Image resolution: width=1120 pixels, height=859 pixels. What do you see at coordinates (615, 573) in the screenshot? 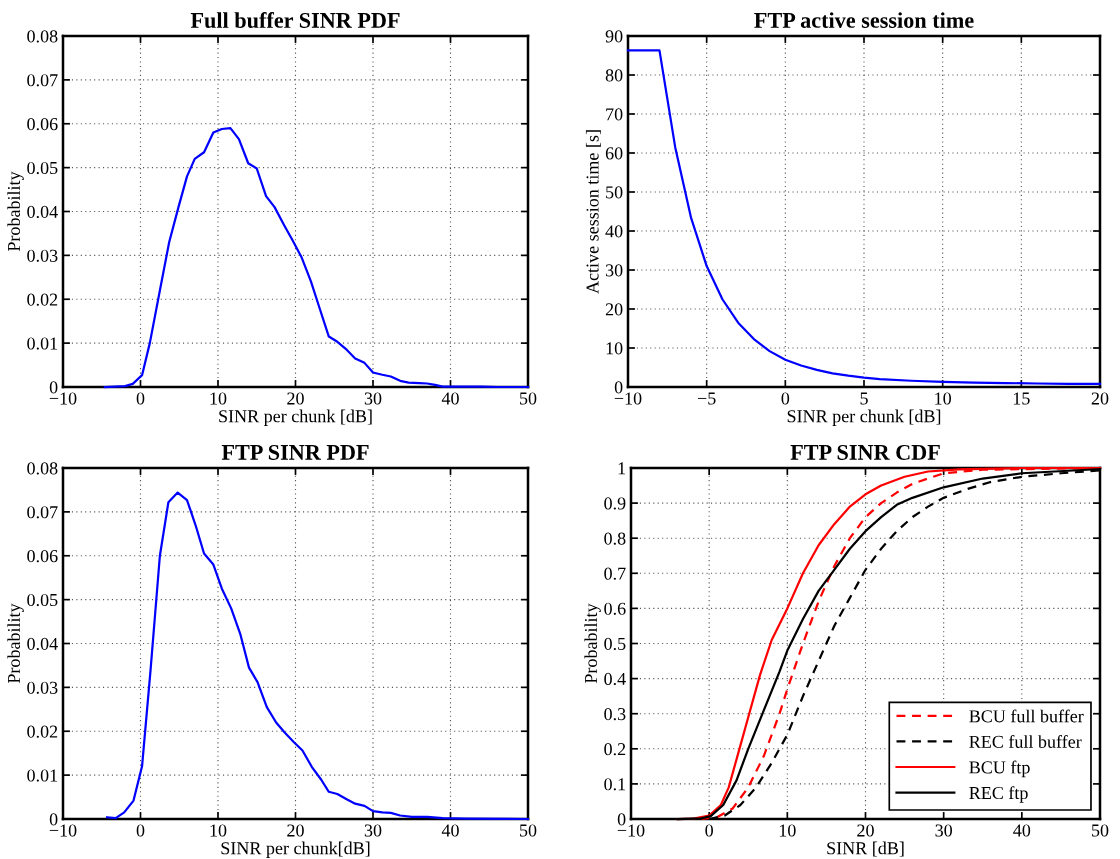
I see `y-tick-label: 0.7` at bounding box center [615, 573].